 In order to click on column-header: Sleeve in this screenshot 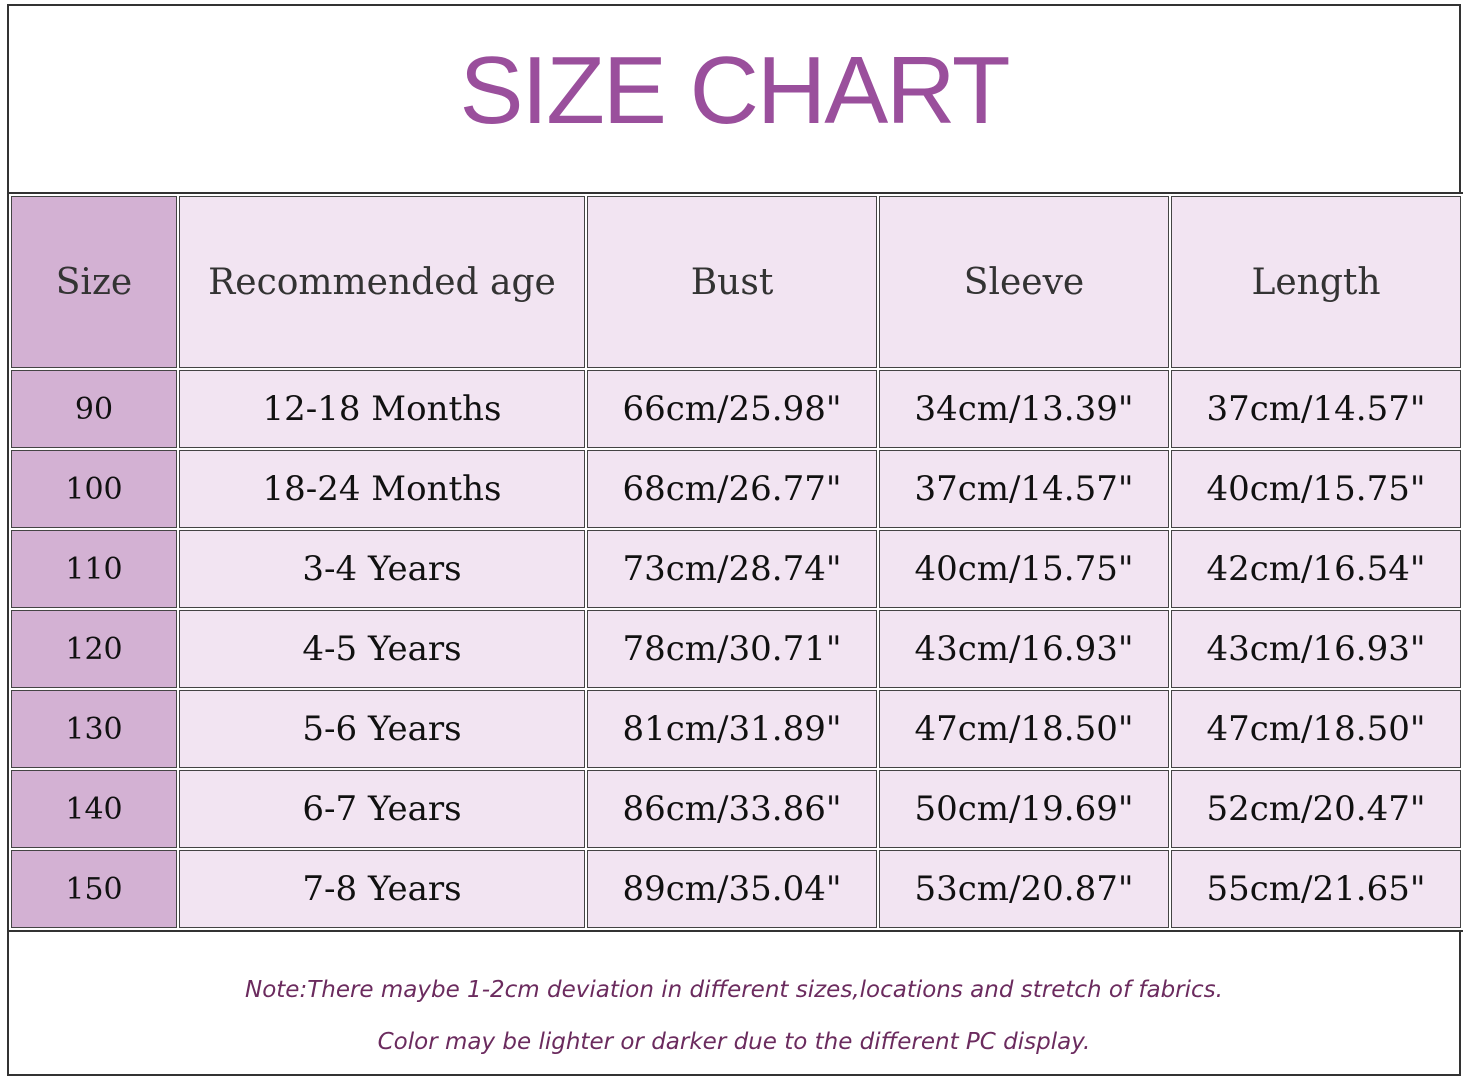, I will do `click(1024, 282)`.